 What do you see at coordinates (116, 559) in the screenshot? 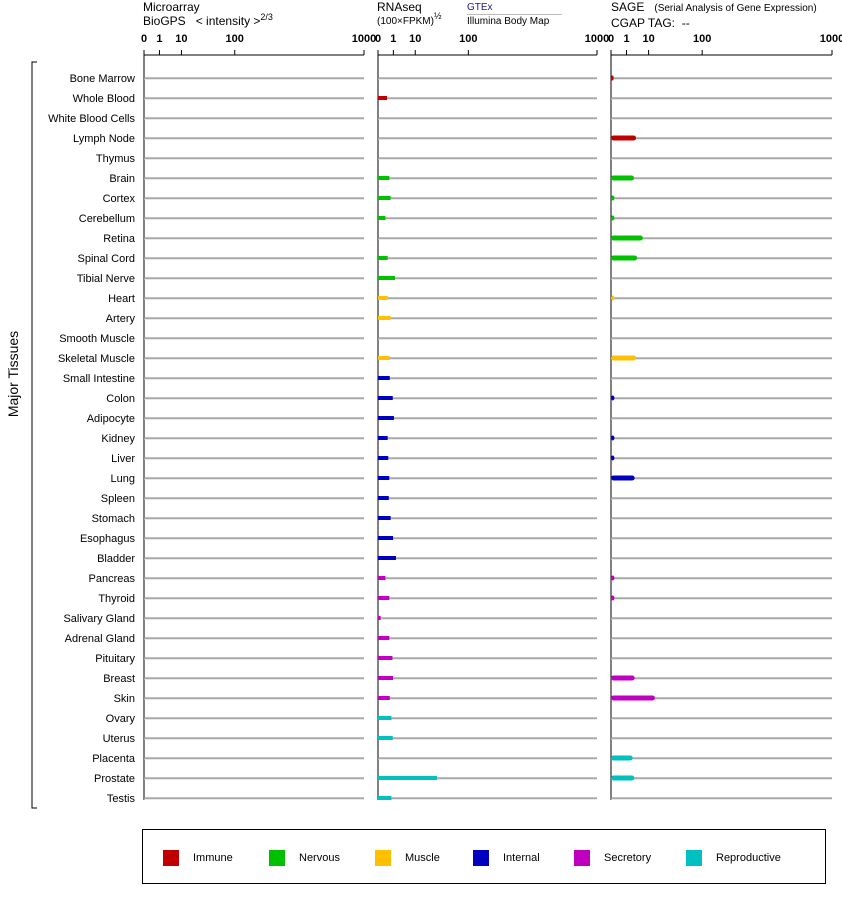
I see `category-label: Bladder` at bounding box center [116, 559].